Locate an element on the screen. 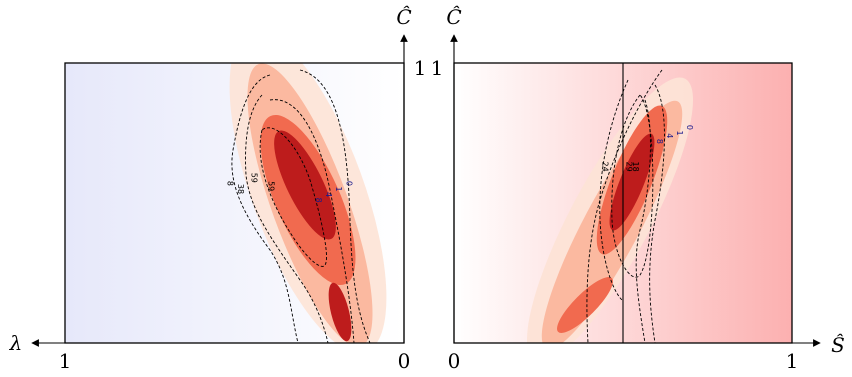  left-contour-label-0: 8 is located at coordinates (230, 183).